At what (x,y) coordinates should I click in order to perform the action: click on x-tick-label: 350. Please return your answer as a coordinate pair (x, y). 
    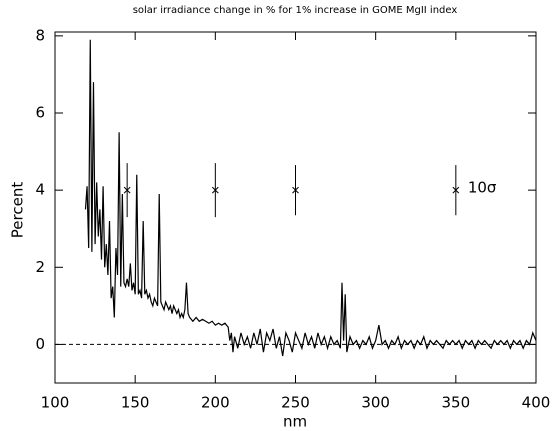
    Looking at the image, I should click on (456, 403).